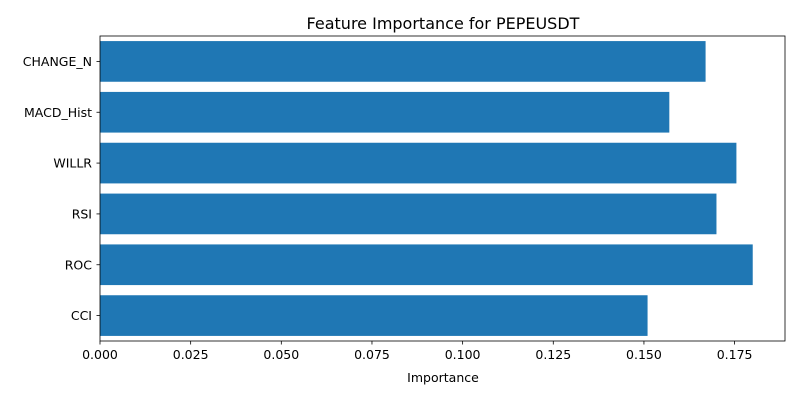 The height and width of the screenshot is (400, 800). What do you see at coordinates (72, 163) in the screenshot?
I see `y-tick-label: WILLR` at bounding box center [72, 163].